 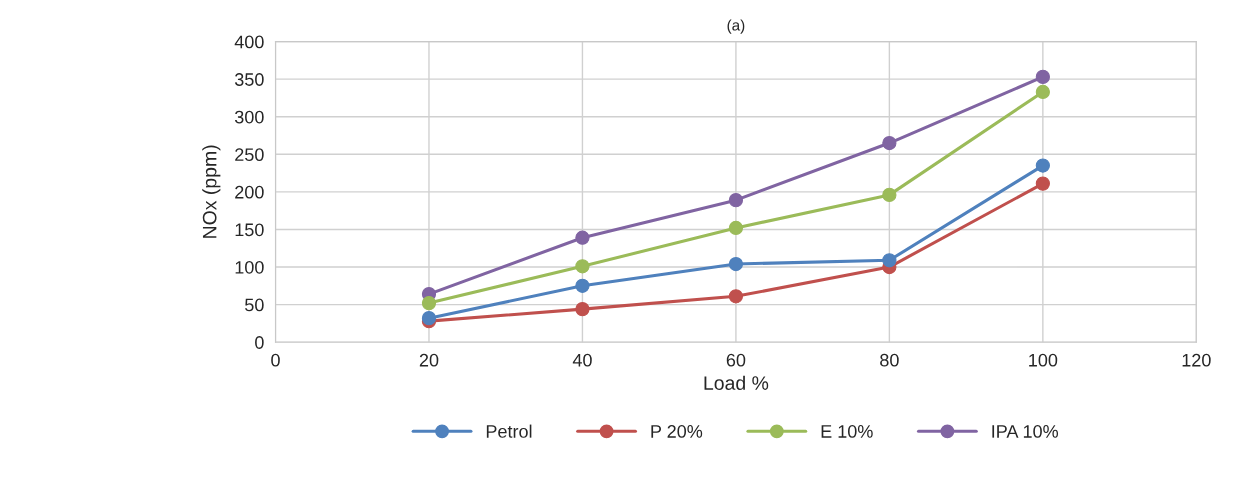 I want to click on x-axis-title: Load %, so click(x=736, y=382).